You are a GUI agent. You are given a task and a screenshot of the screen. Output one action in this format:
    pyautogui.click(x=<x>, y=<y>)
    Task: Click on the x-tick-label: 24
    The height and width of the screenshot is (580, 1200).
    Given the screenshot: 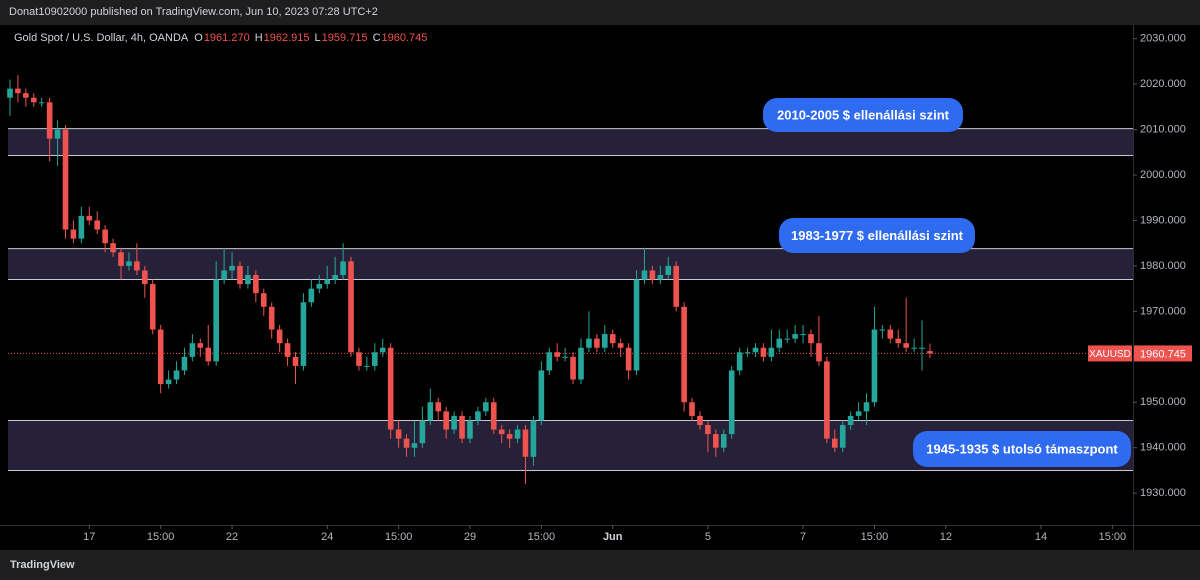 What is the action you would take?
    pyautogui.click(x=327, y=537)
    